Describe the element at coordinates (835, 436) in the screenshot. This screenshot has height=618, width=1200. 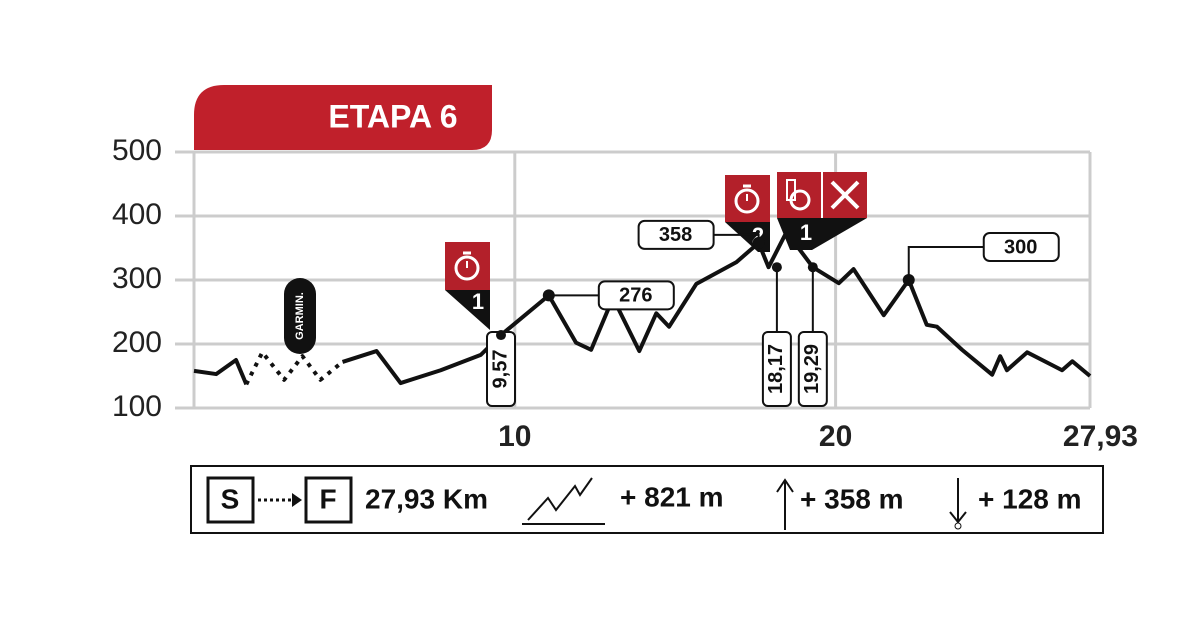
I see `x-tick-label: 20` at that location.